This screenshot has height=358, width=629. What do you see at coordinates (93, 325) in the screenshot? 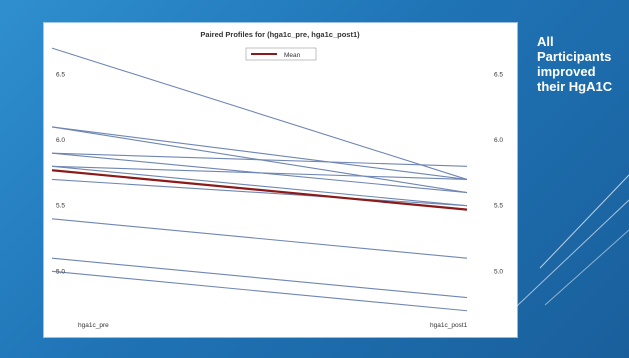
I see `x-label-pre: hga1c_pre` at bounding box center [93, 325].